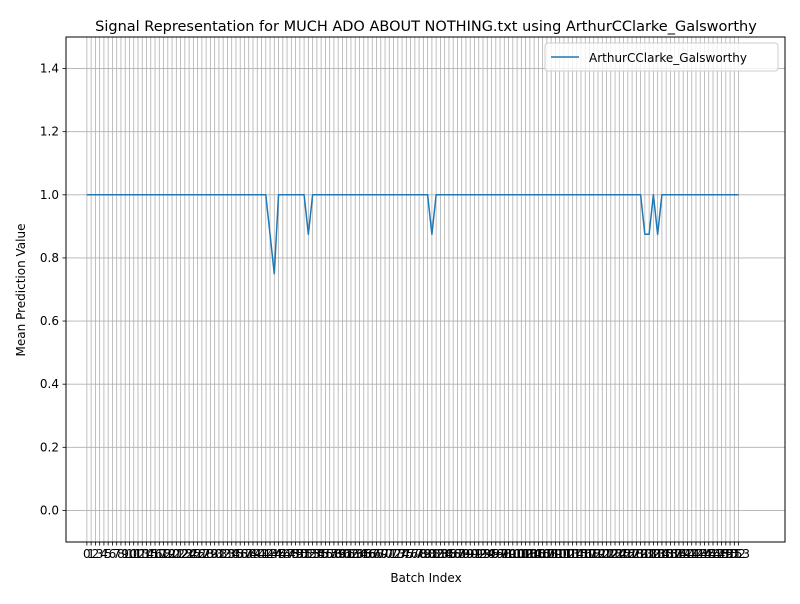  What do you see at coordinates (49, 258) in the screenshot?
I see `y-tick-label: 0.8` at bounding box center [49, 258].